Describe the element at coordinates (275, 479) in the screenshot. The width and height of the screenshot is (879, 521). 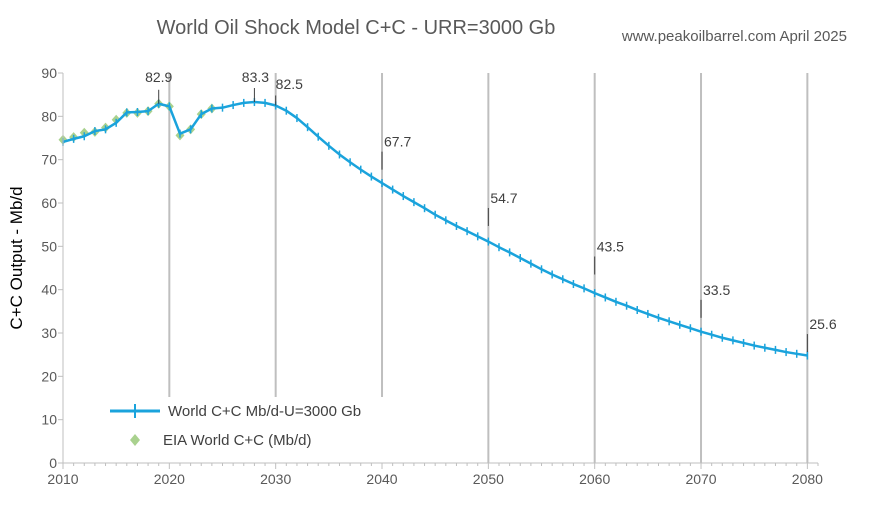
I see `x-tick-label: 2030` at that location.